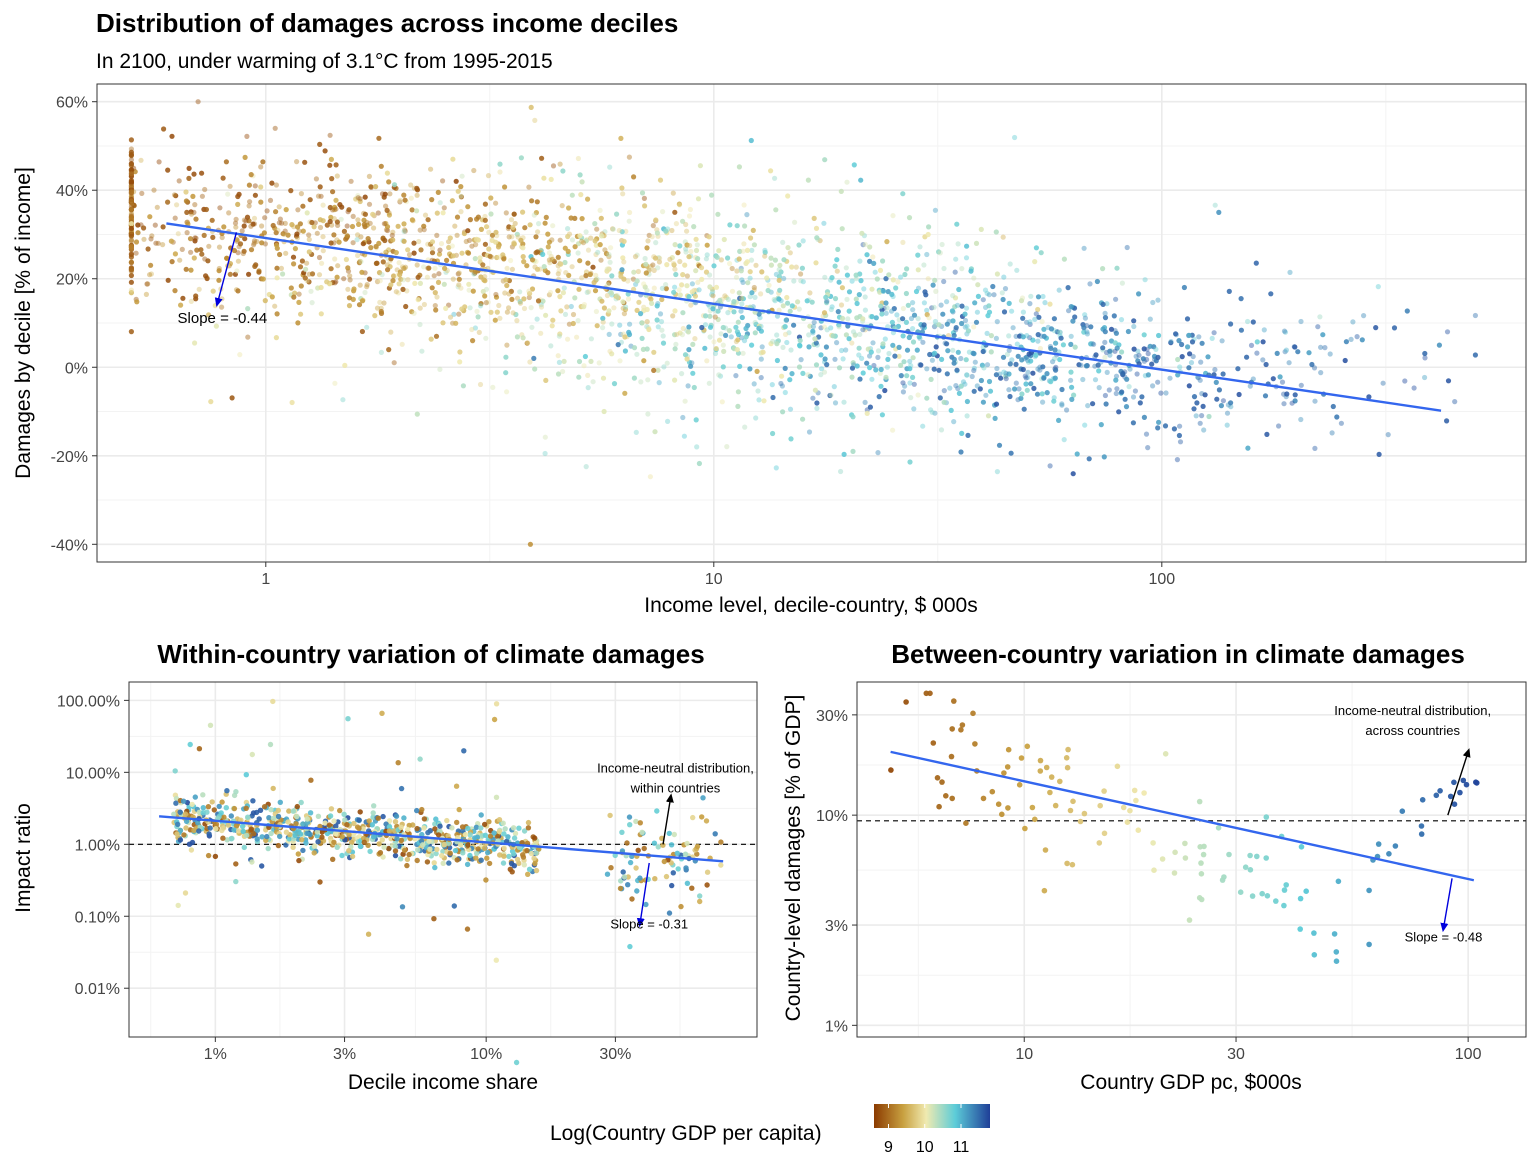 This screenshot has width=1540, height=1155. I want to click on x-tick-label: 100, so click(1468, 1054).